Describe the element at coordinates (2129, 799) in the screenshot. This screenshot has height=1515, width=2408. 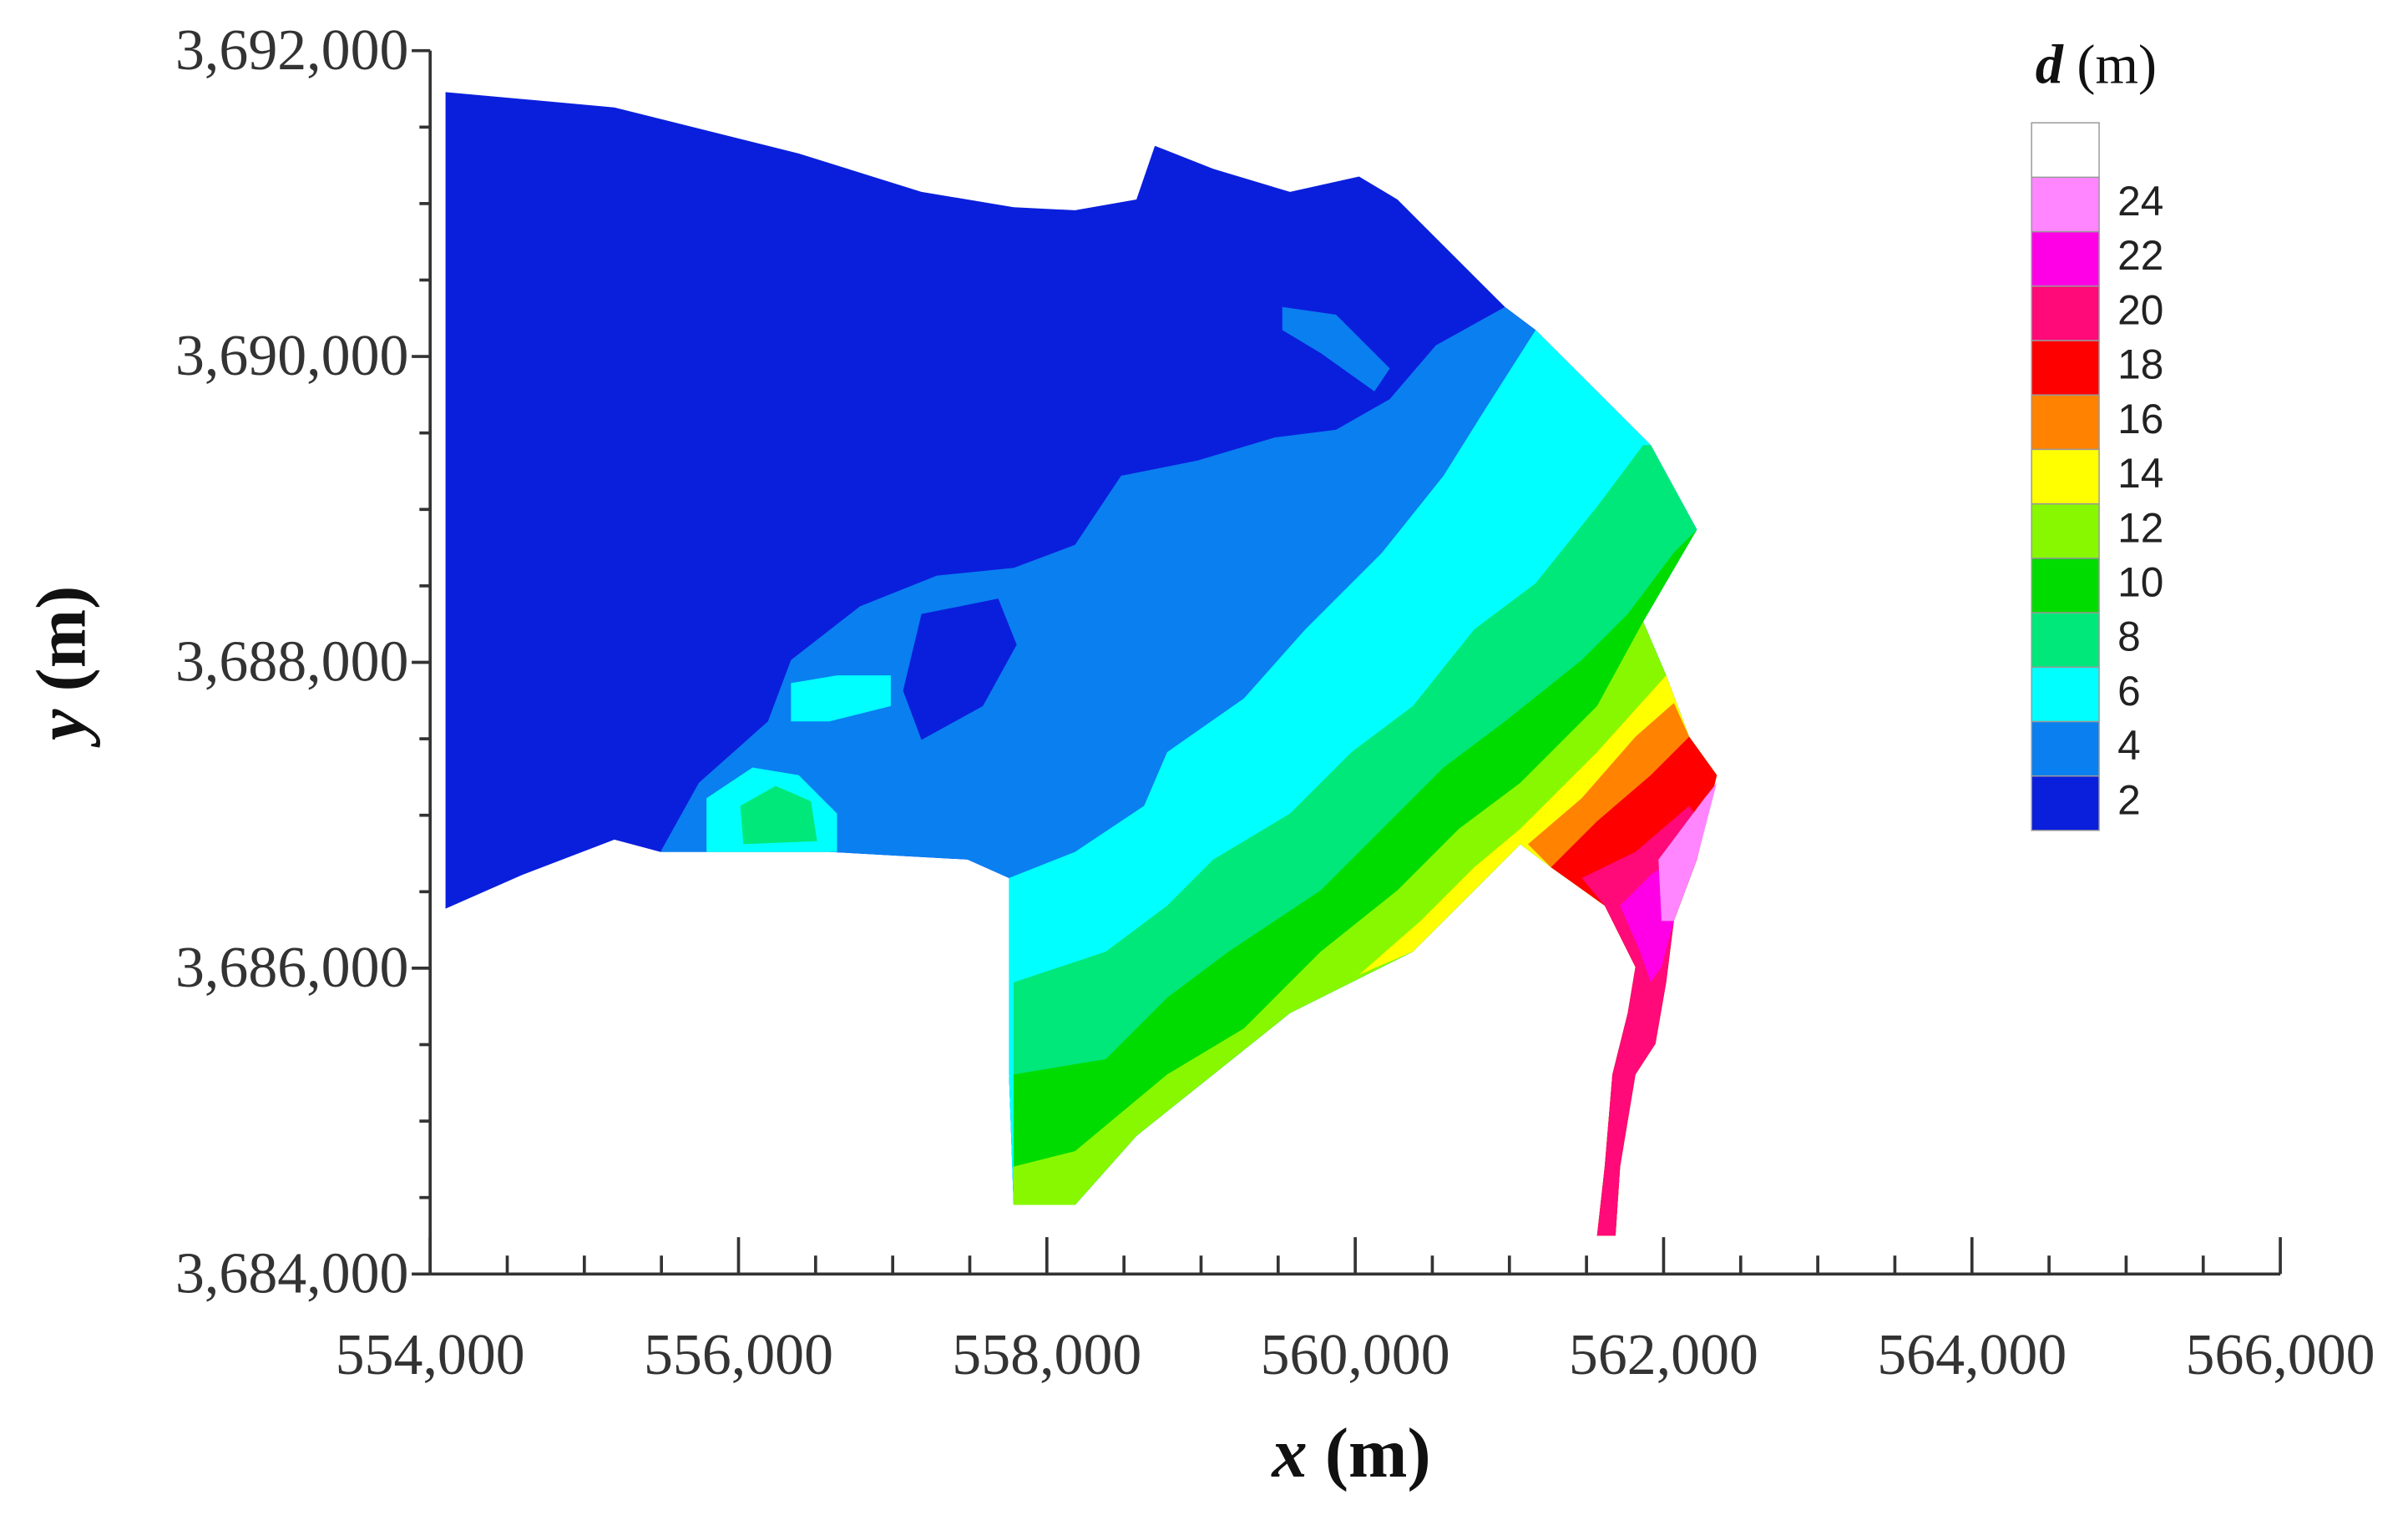
I see `colorbar-label: 2` at that location.